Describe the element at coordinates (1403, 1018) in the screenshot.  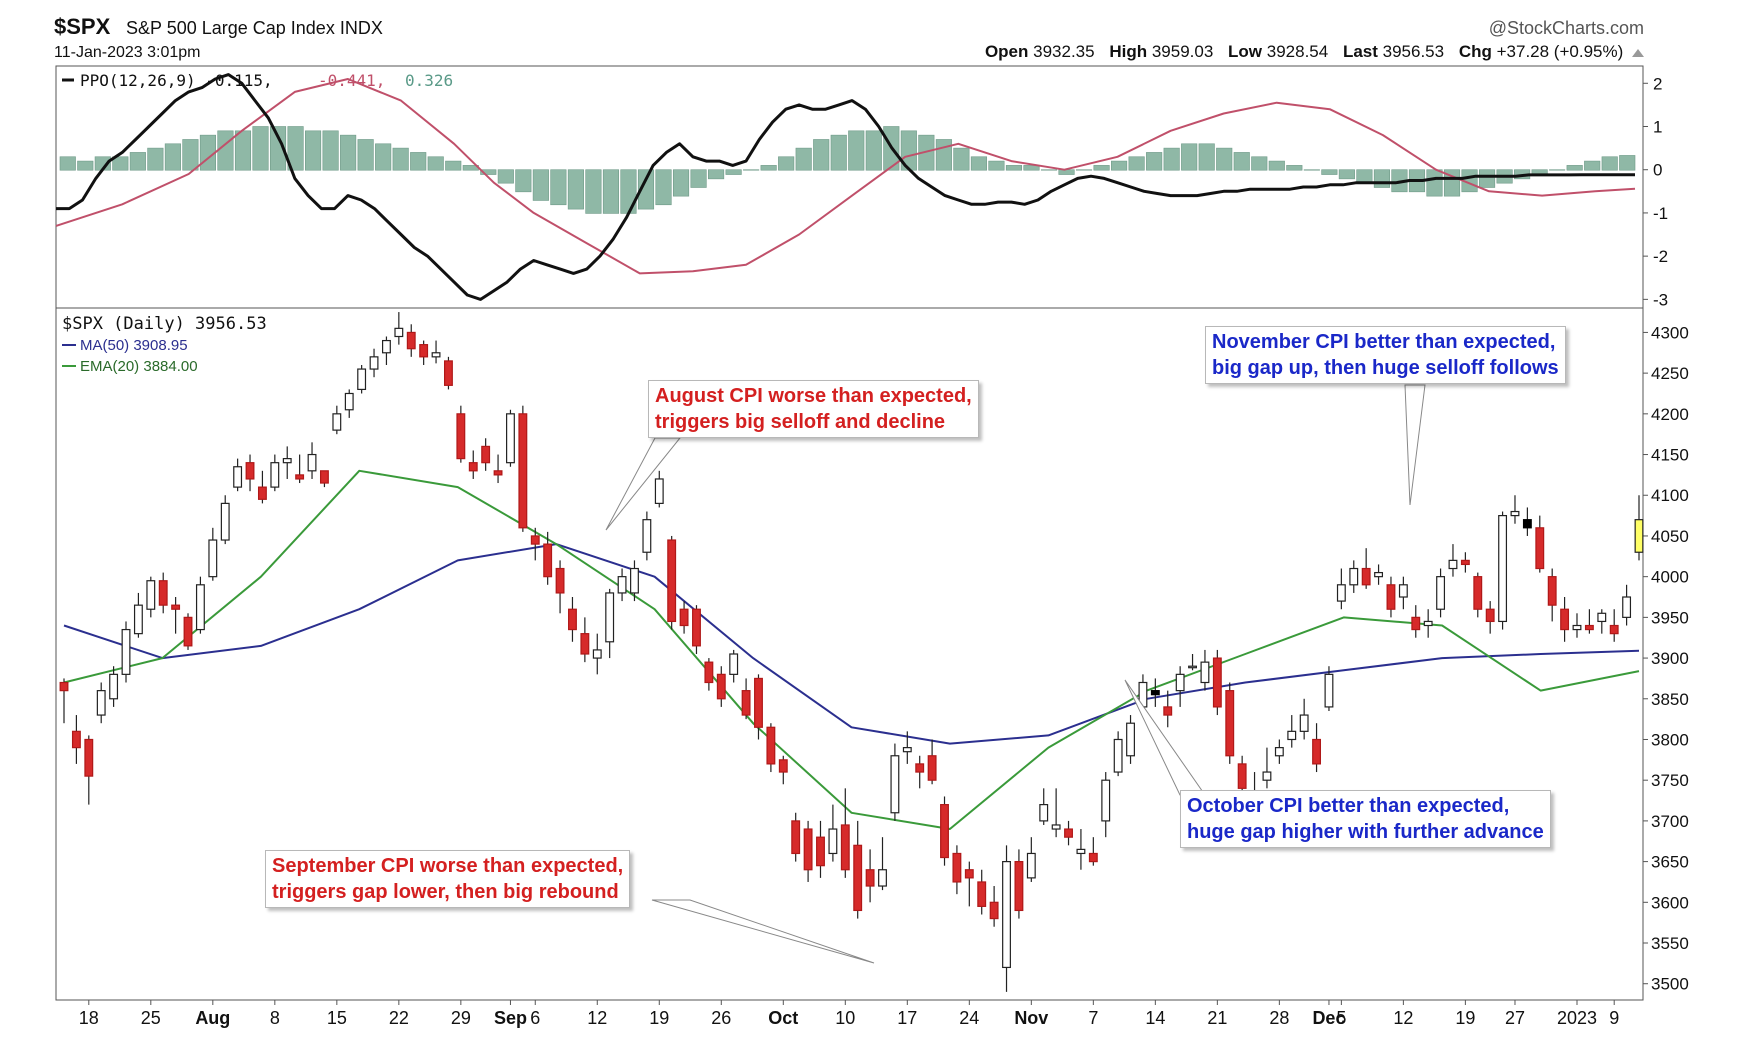
I see `x-tick-label: 12` at that location.